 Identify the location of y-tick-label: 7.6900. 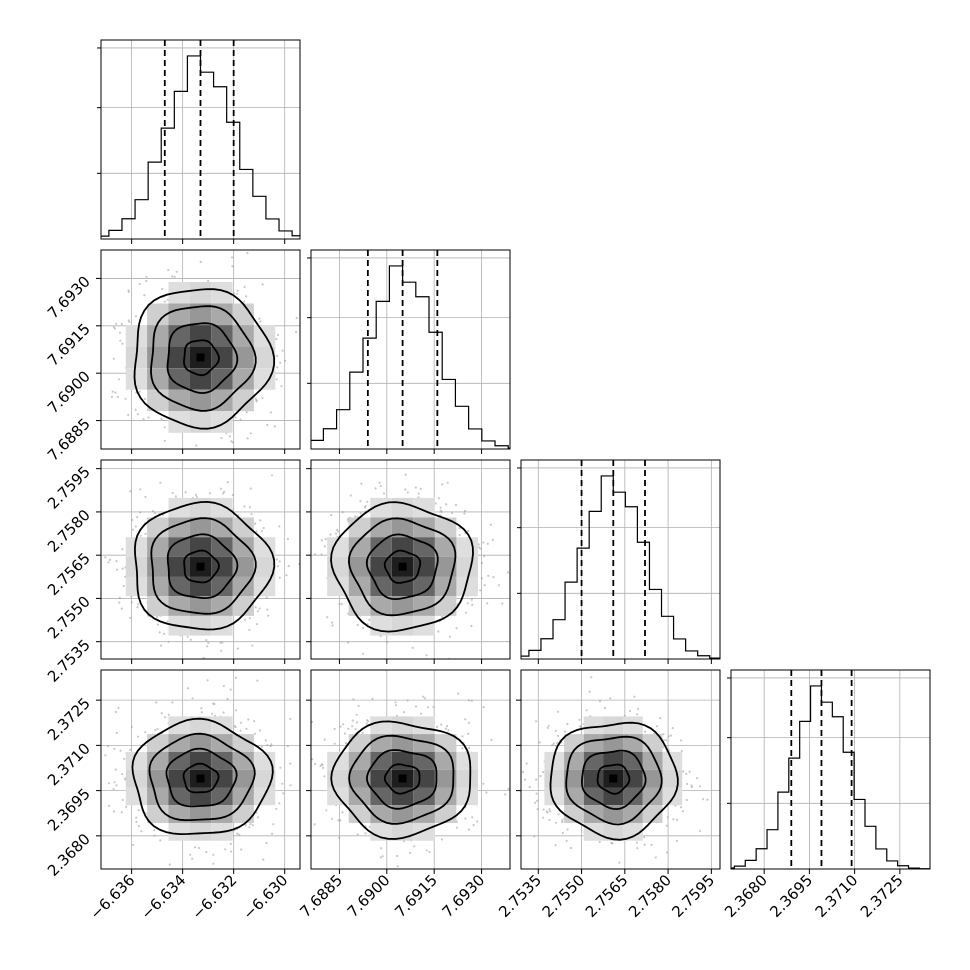
(69, 392).